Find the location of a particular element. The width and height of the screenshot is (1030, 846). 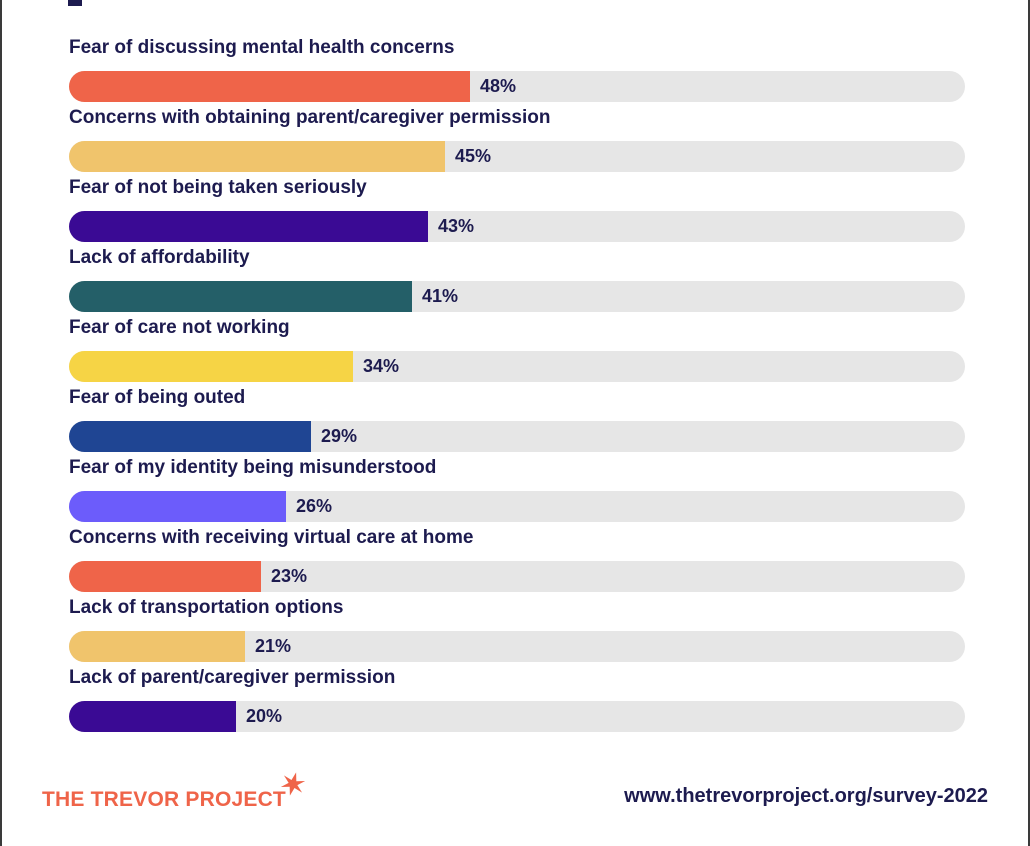

category-label: Lack of parent/caregiver permission is located at coordinates (232, 677).